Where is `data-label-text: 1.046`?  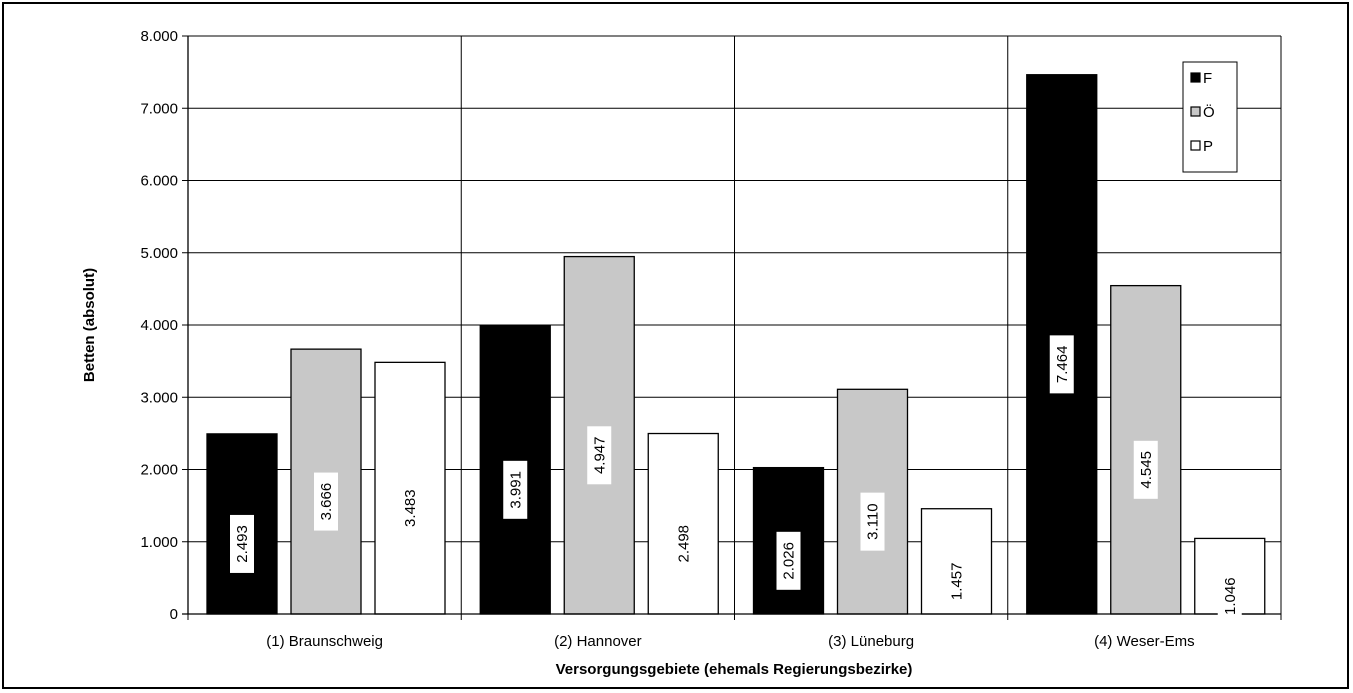 data-label-text: 1.046 is located at coordinates (1230, 596).